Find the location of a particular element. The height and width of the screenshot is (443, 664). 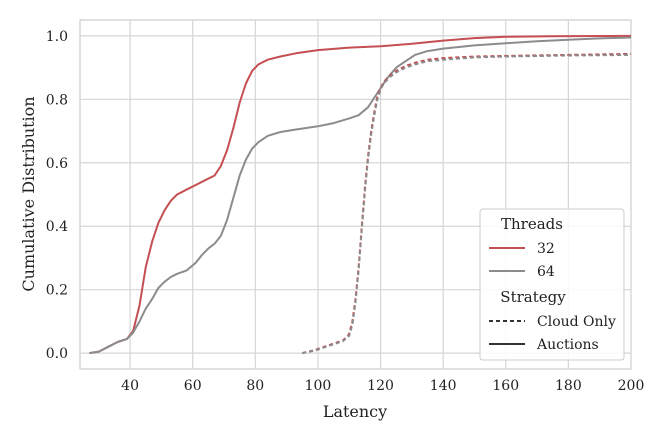

x-tick-label: 40 is located at coordinates (130, 386).